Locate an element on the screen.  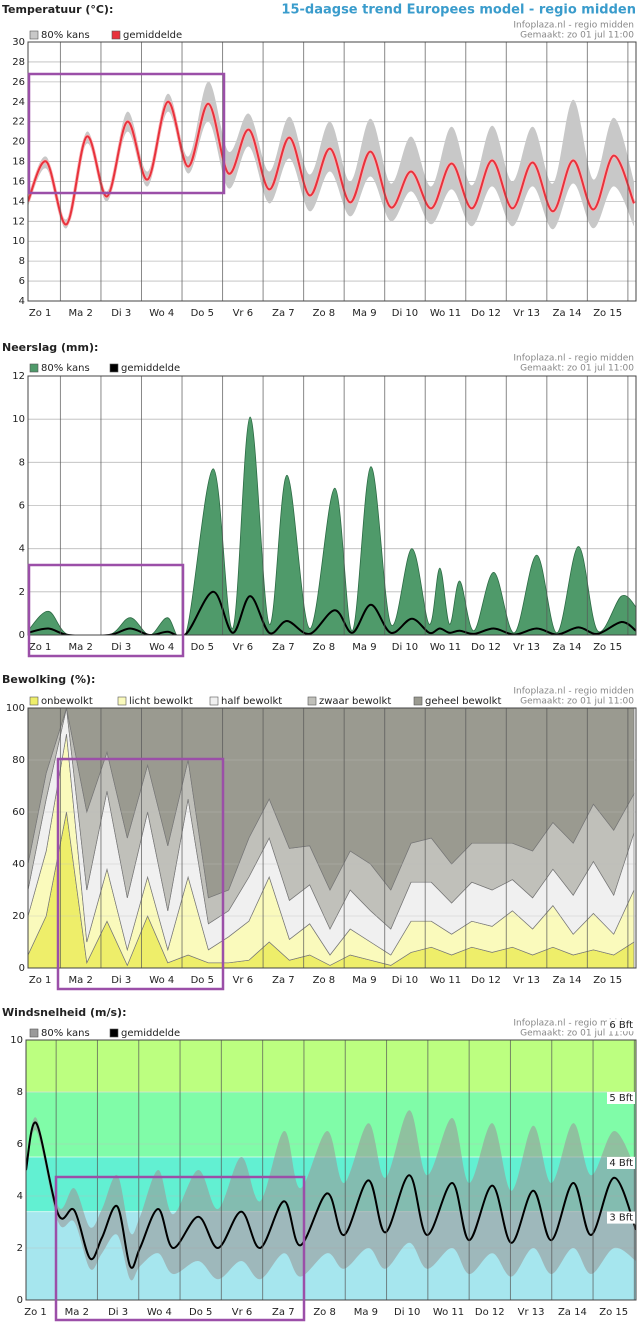
legend-label: gemiddelde is located at coordinates (150, 368).